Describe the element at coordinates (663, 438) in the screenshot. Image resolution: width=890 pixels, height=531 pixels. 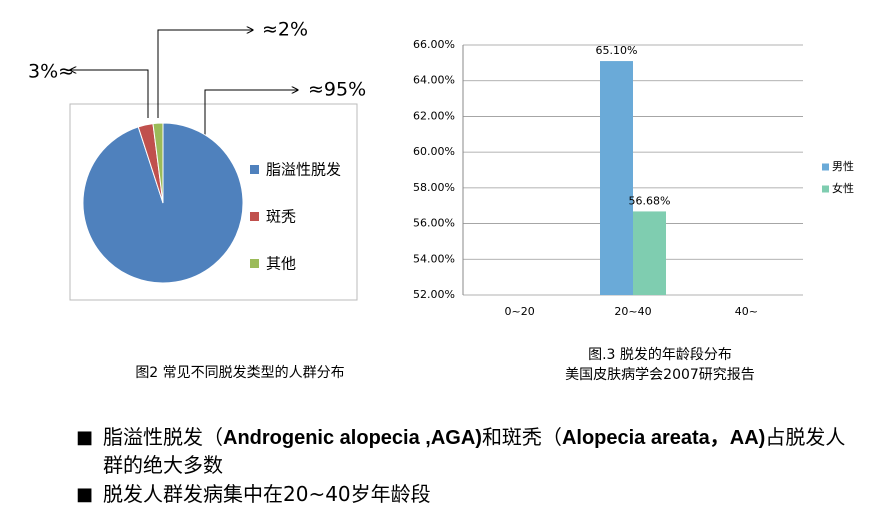
I see `bullet-text: Alopecia areata，AA)` at that location.